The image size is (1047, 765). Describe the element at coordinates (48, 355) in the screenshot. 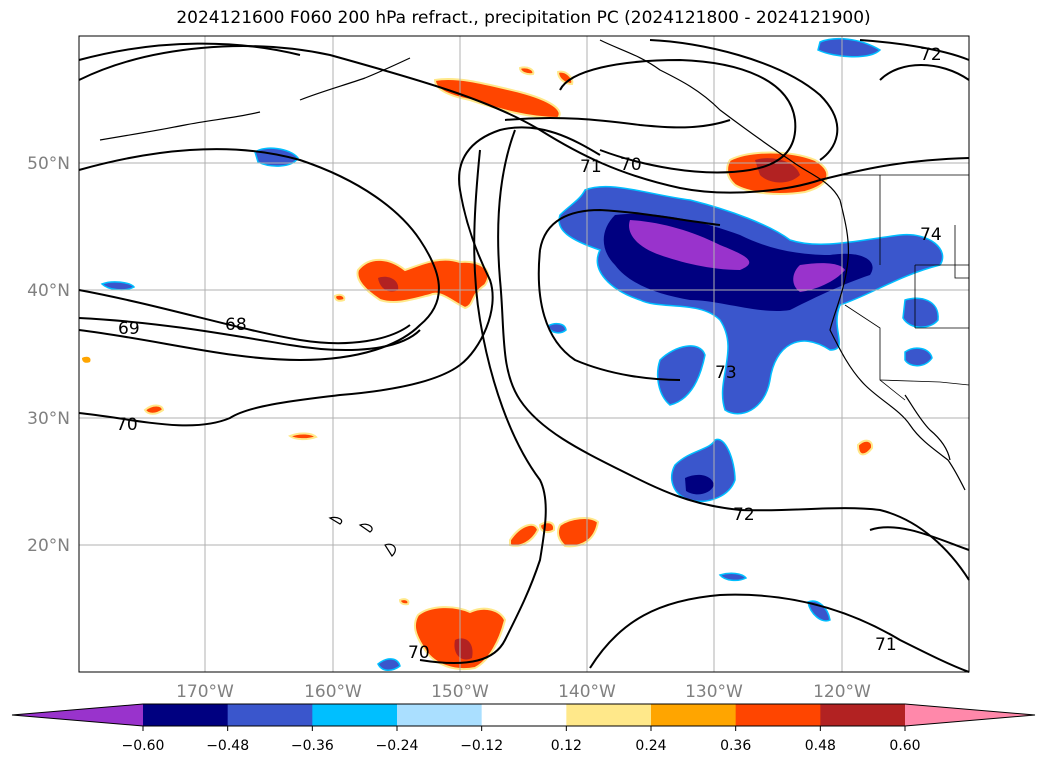

I see `lat-labels: 50°N 40°N 30°N 20°N` at that location.